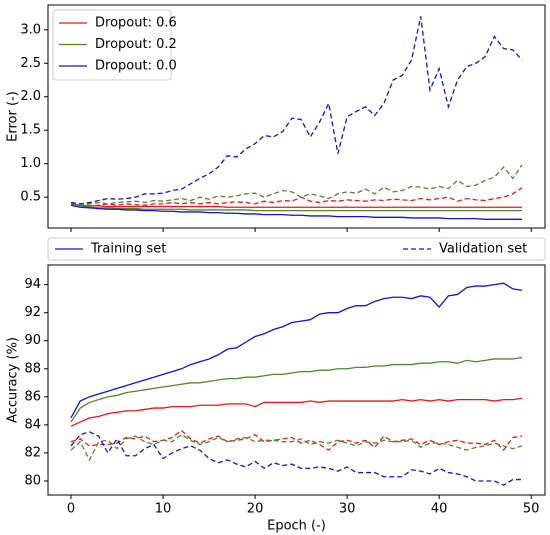 The width and height of the screenshot is (550, 535). What do you see at coordinates (128, 249) in the screenshot?
I see `style-legend-label: Training set` at bounding box center [128, 249].